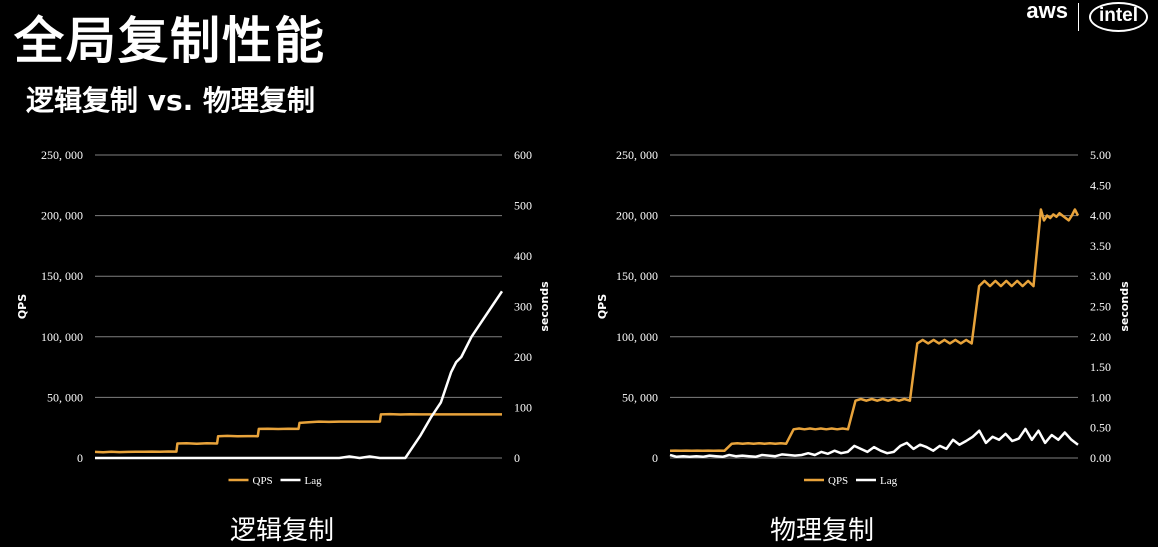 The height and width of the screenshot is (547, 1158). What do you see at coordinates (523, 307) in the screenshot?
I see `y2-tick-label: 300` at bounding box center [523, 307].